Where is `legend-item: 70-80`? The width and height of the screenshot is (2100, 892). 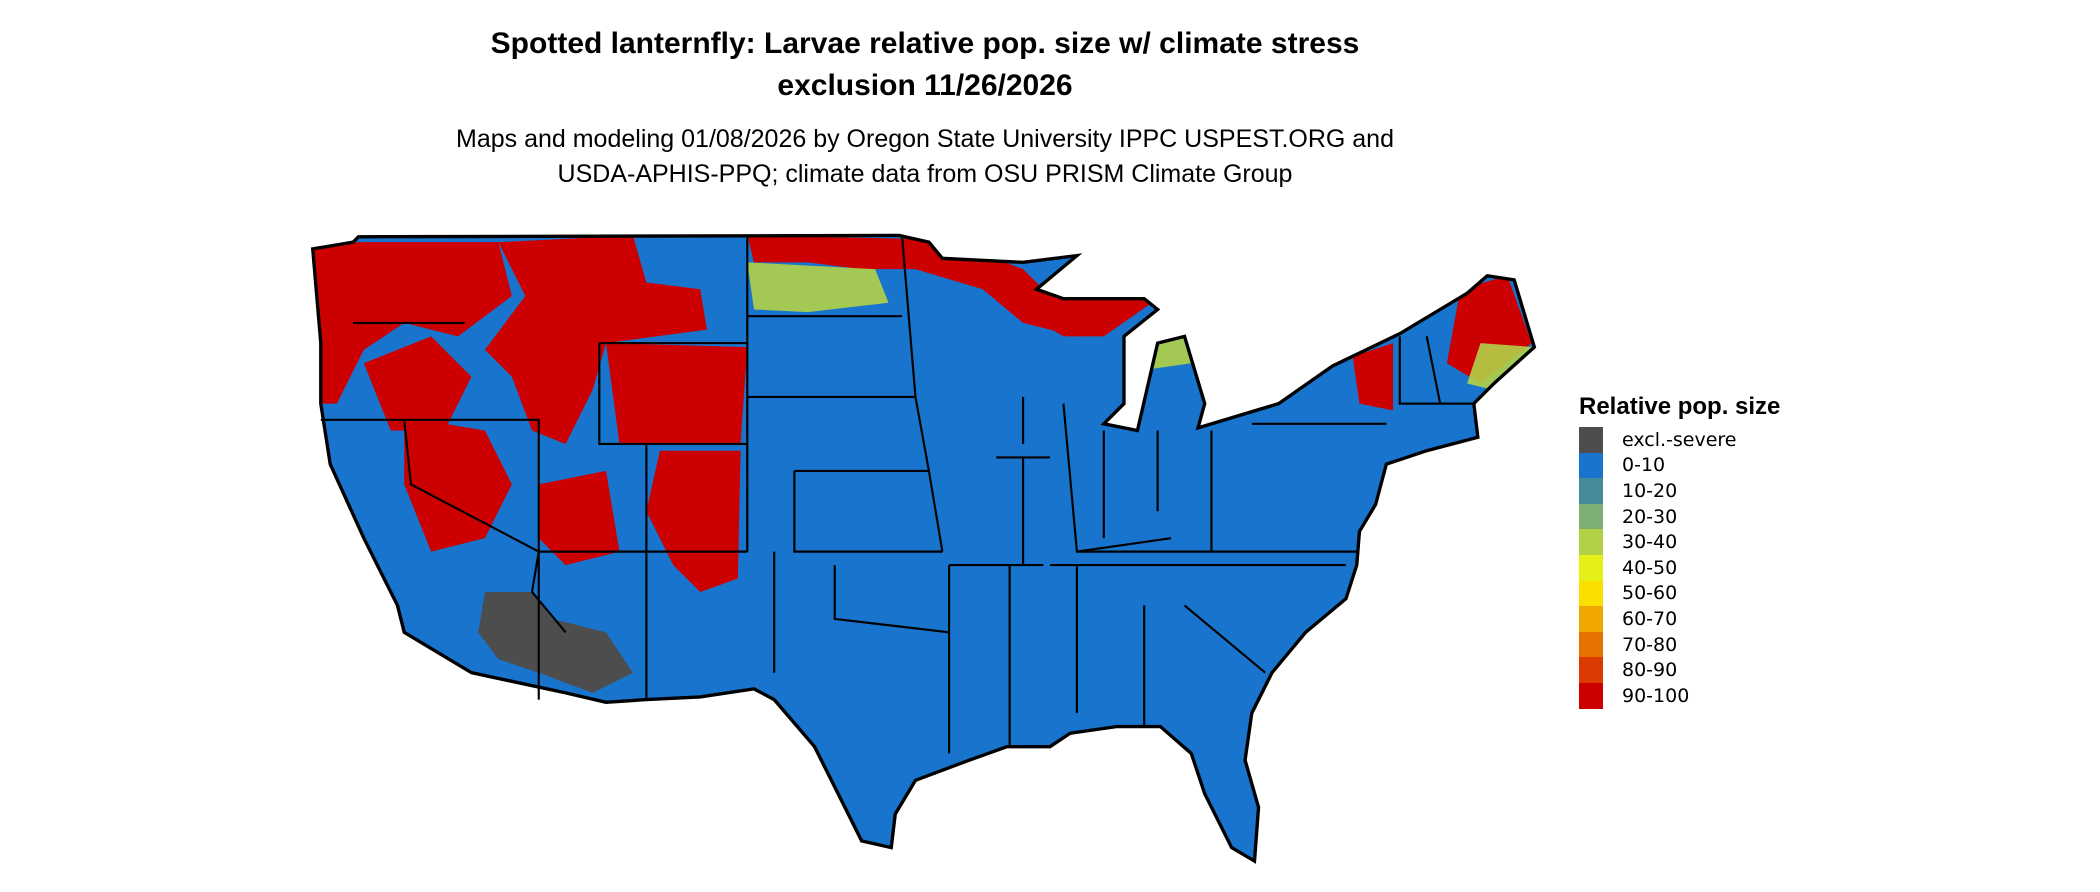
legend-item: 70-80 is located at coordinates (1679, 644).